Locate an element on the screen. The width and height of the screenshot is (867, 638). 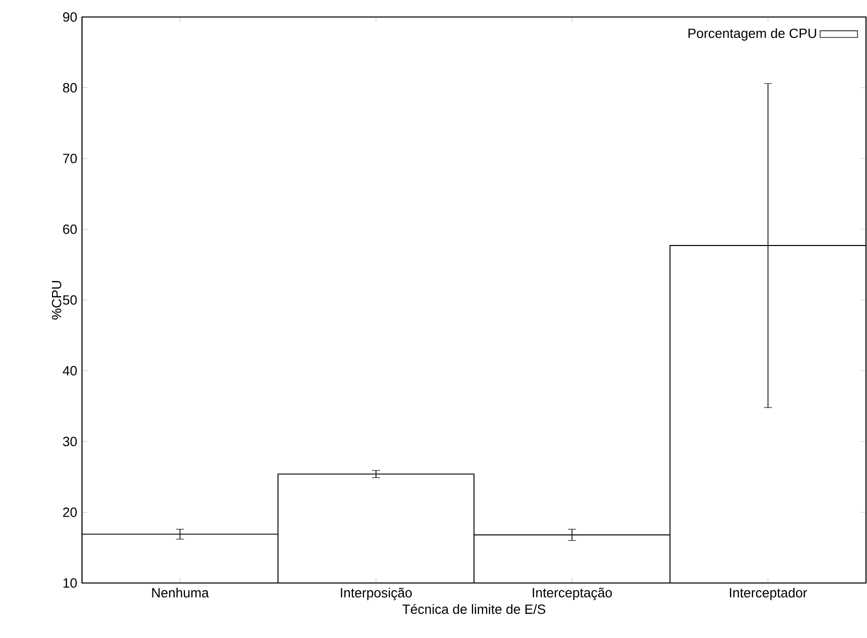
y-axis-title: %CPU is located at coordinates (57, 300).